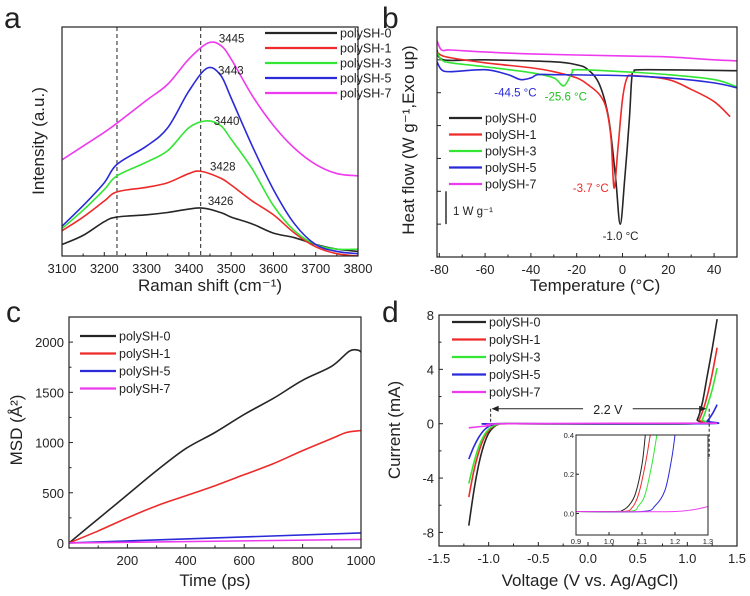 This screenshot has width=750, height=596. I want to click on peak-annotation: 3445, so click(232, 39).